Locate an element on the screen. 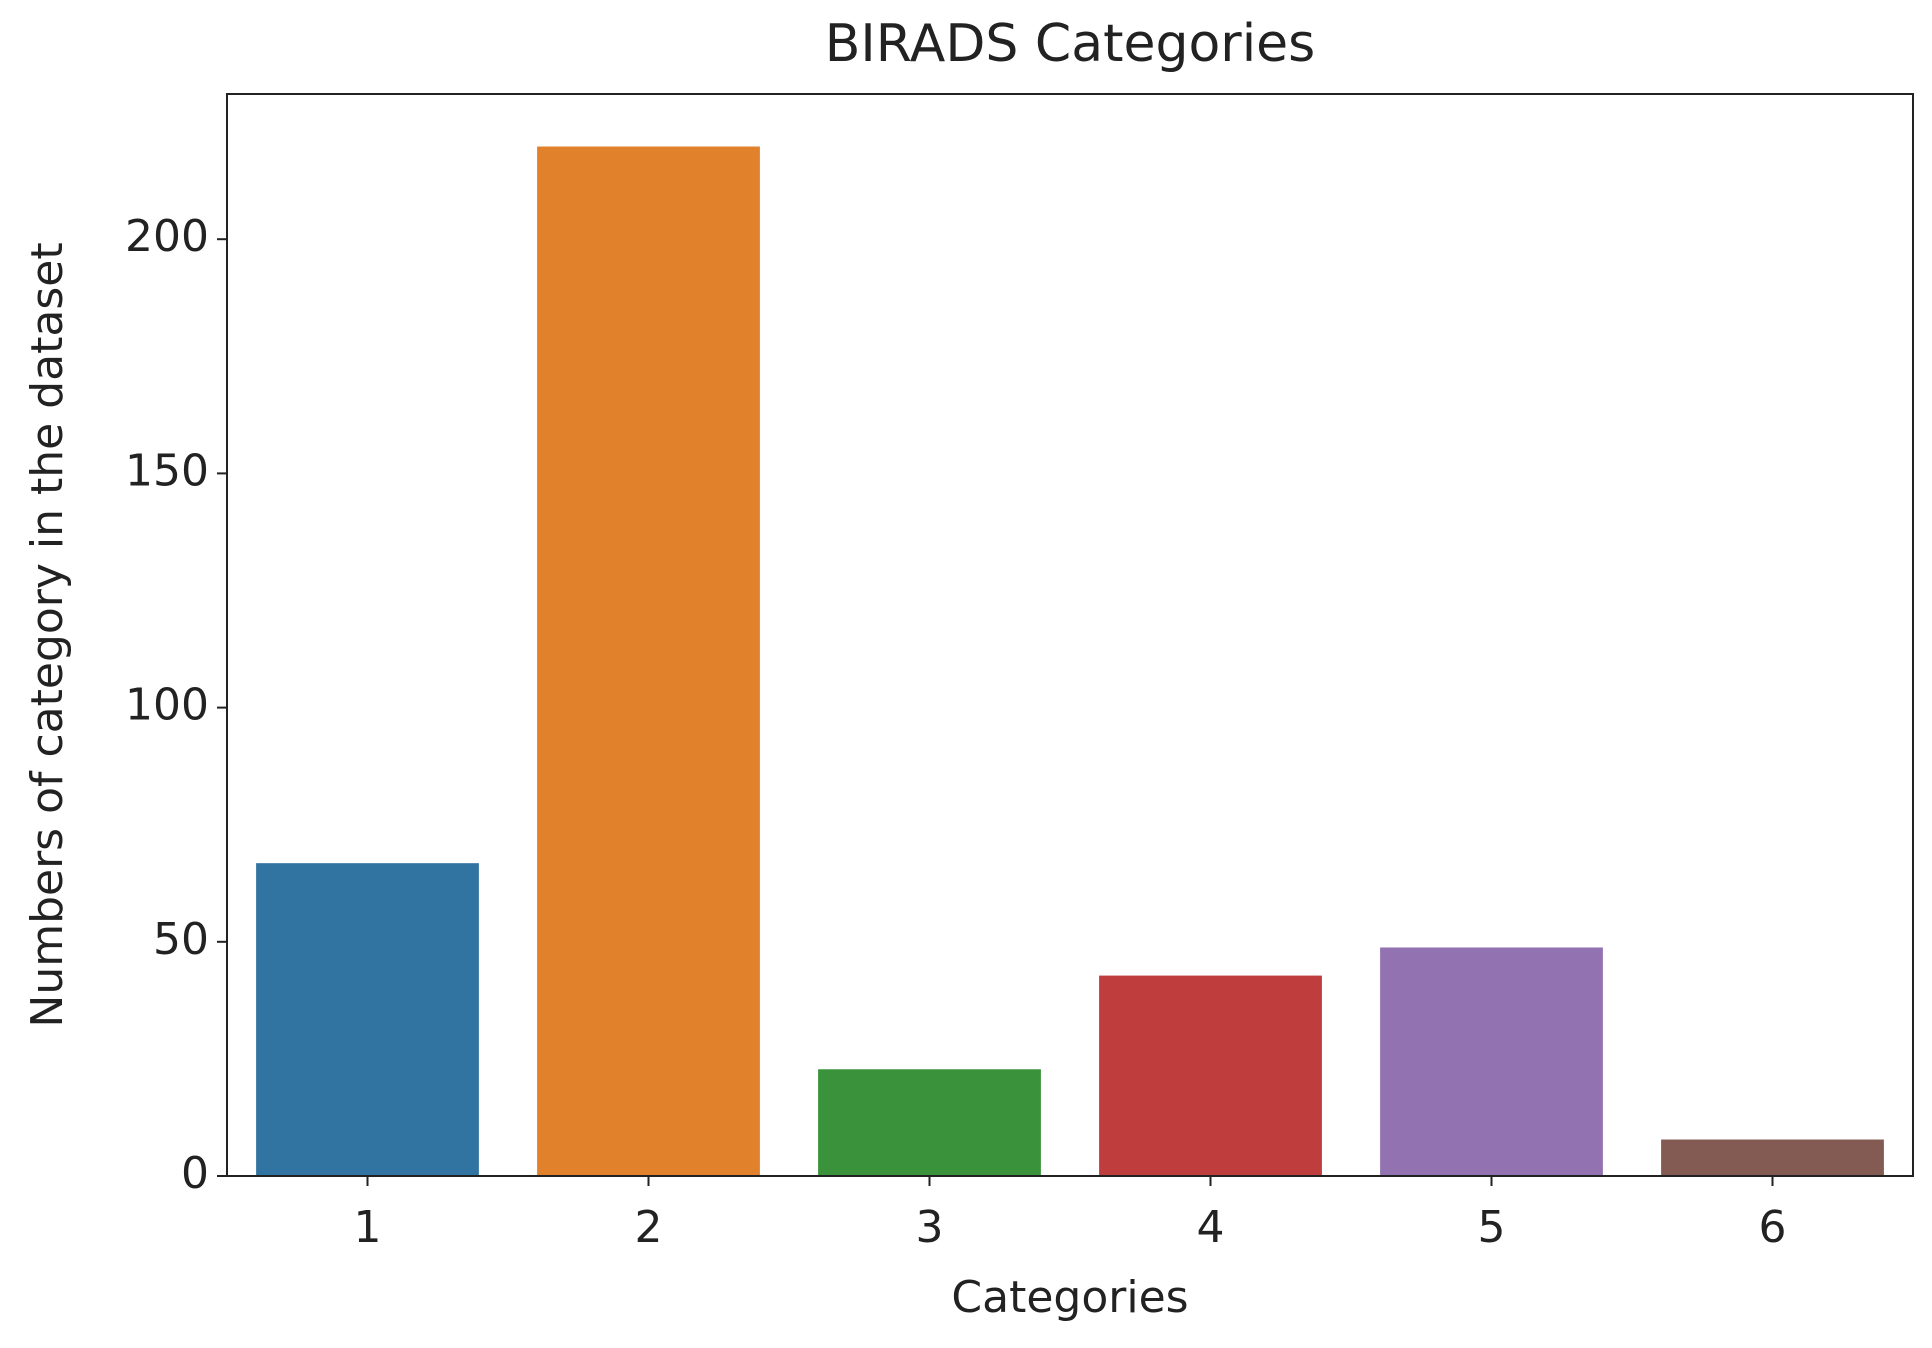 This screenshot has height=1348, width=1932. x-axis-label: Categories is located at coordinates (1069, 1297).